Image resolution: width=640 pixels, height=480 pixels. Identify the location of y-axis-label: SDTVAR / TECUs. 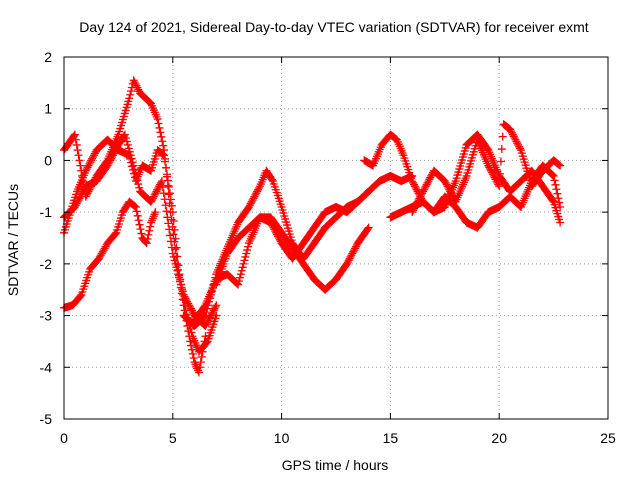
(13, 240).